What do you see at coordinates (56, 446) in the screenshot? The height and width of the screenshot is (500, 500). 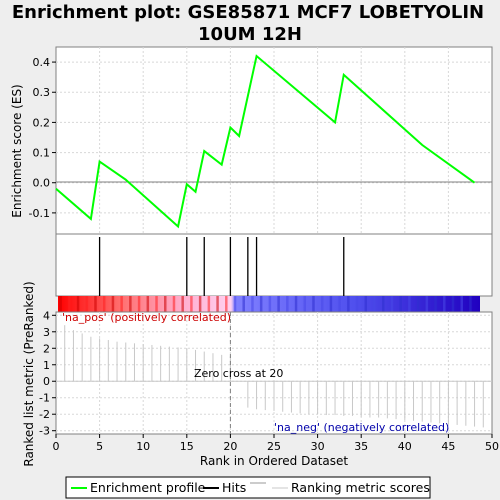 I see `x-tick-label: 0` at bounding box center [56, 446].